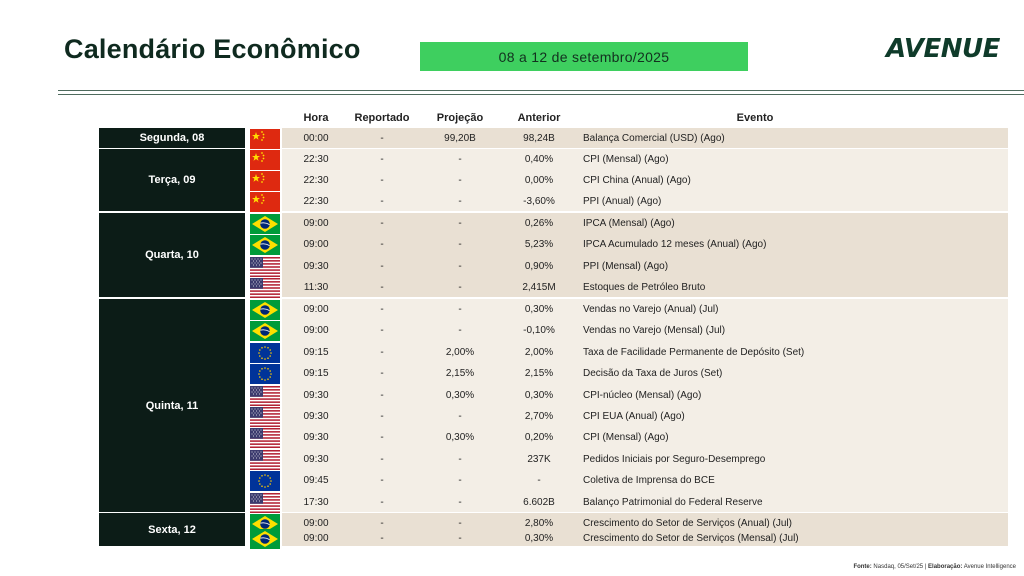 The height and width of the screenshot is (576, 1024). I want to click on cell-evento: IPCA (Mensal) (Ago), so click(629, 223).